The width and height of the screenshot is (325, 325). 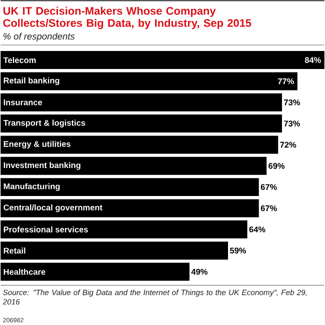 I want to click on y-tick-label: Energy & utilities, so click(x=37, y=144).